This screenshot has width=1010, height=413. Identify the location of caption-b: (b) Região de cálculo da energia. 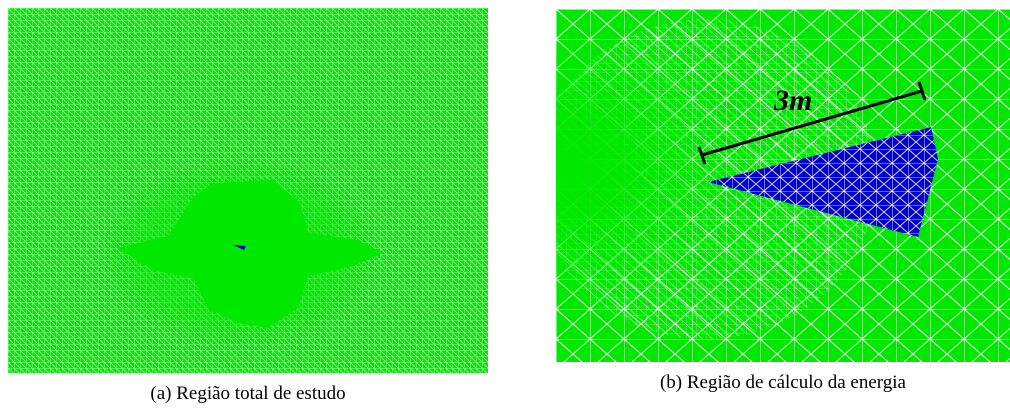
(782, 382).